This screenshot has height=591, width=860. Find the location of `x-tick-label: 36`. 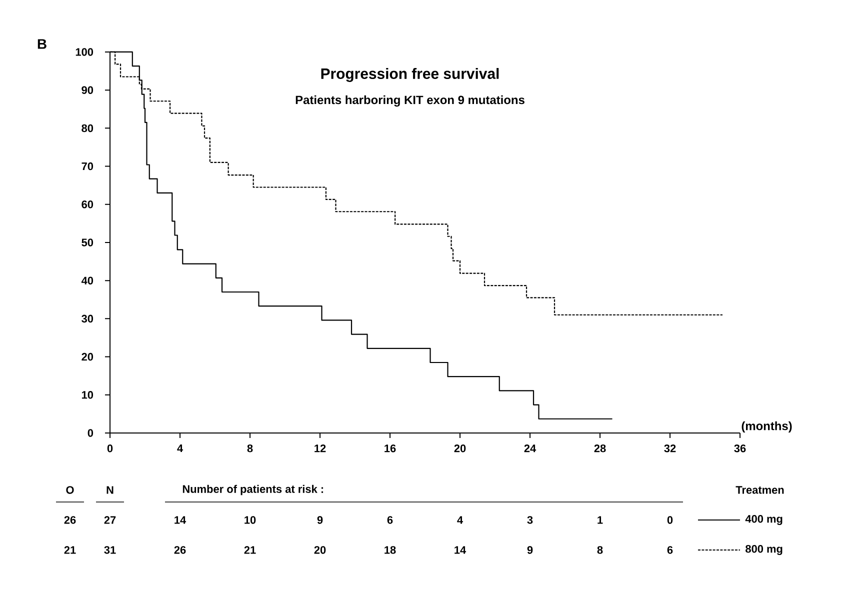

x-tick-label: 36 is located at coordinates (740, 448).